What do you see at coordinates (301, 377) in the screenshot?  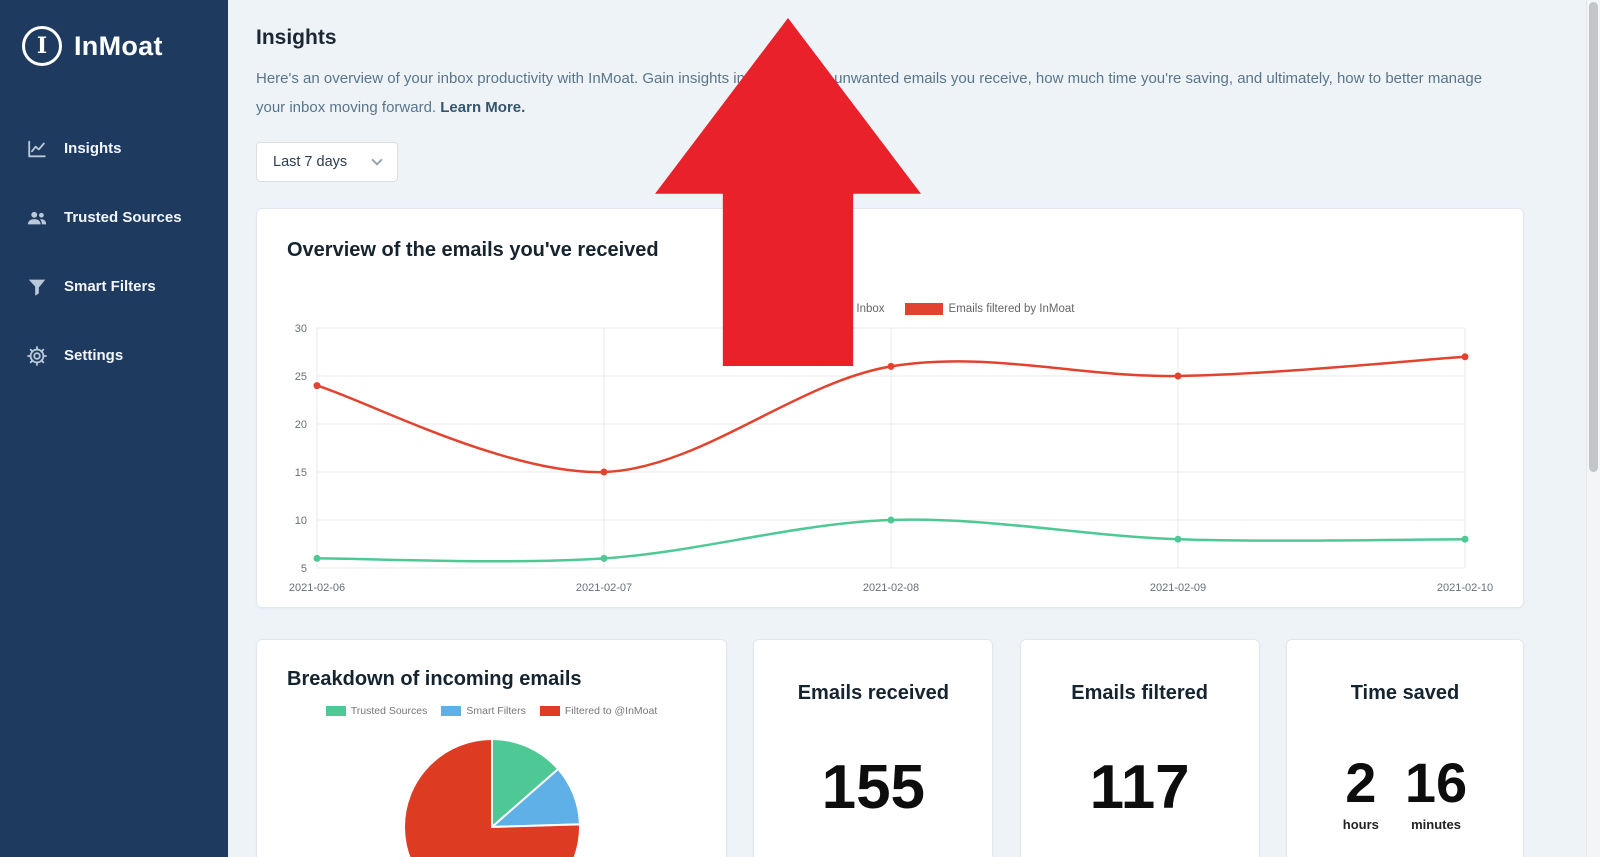 I see `y-tick-label: 25` at bounding box center [301, 377].